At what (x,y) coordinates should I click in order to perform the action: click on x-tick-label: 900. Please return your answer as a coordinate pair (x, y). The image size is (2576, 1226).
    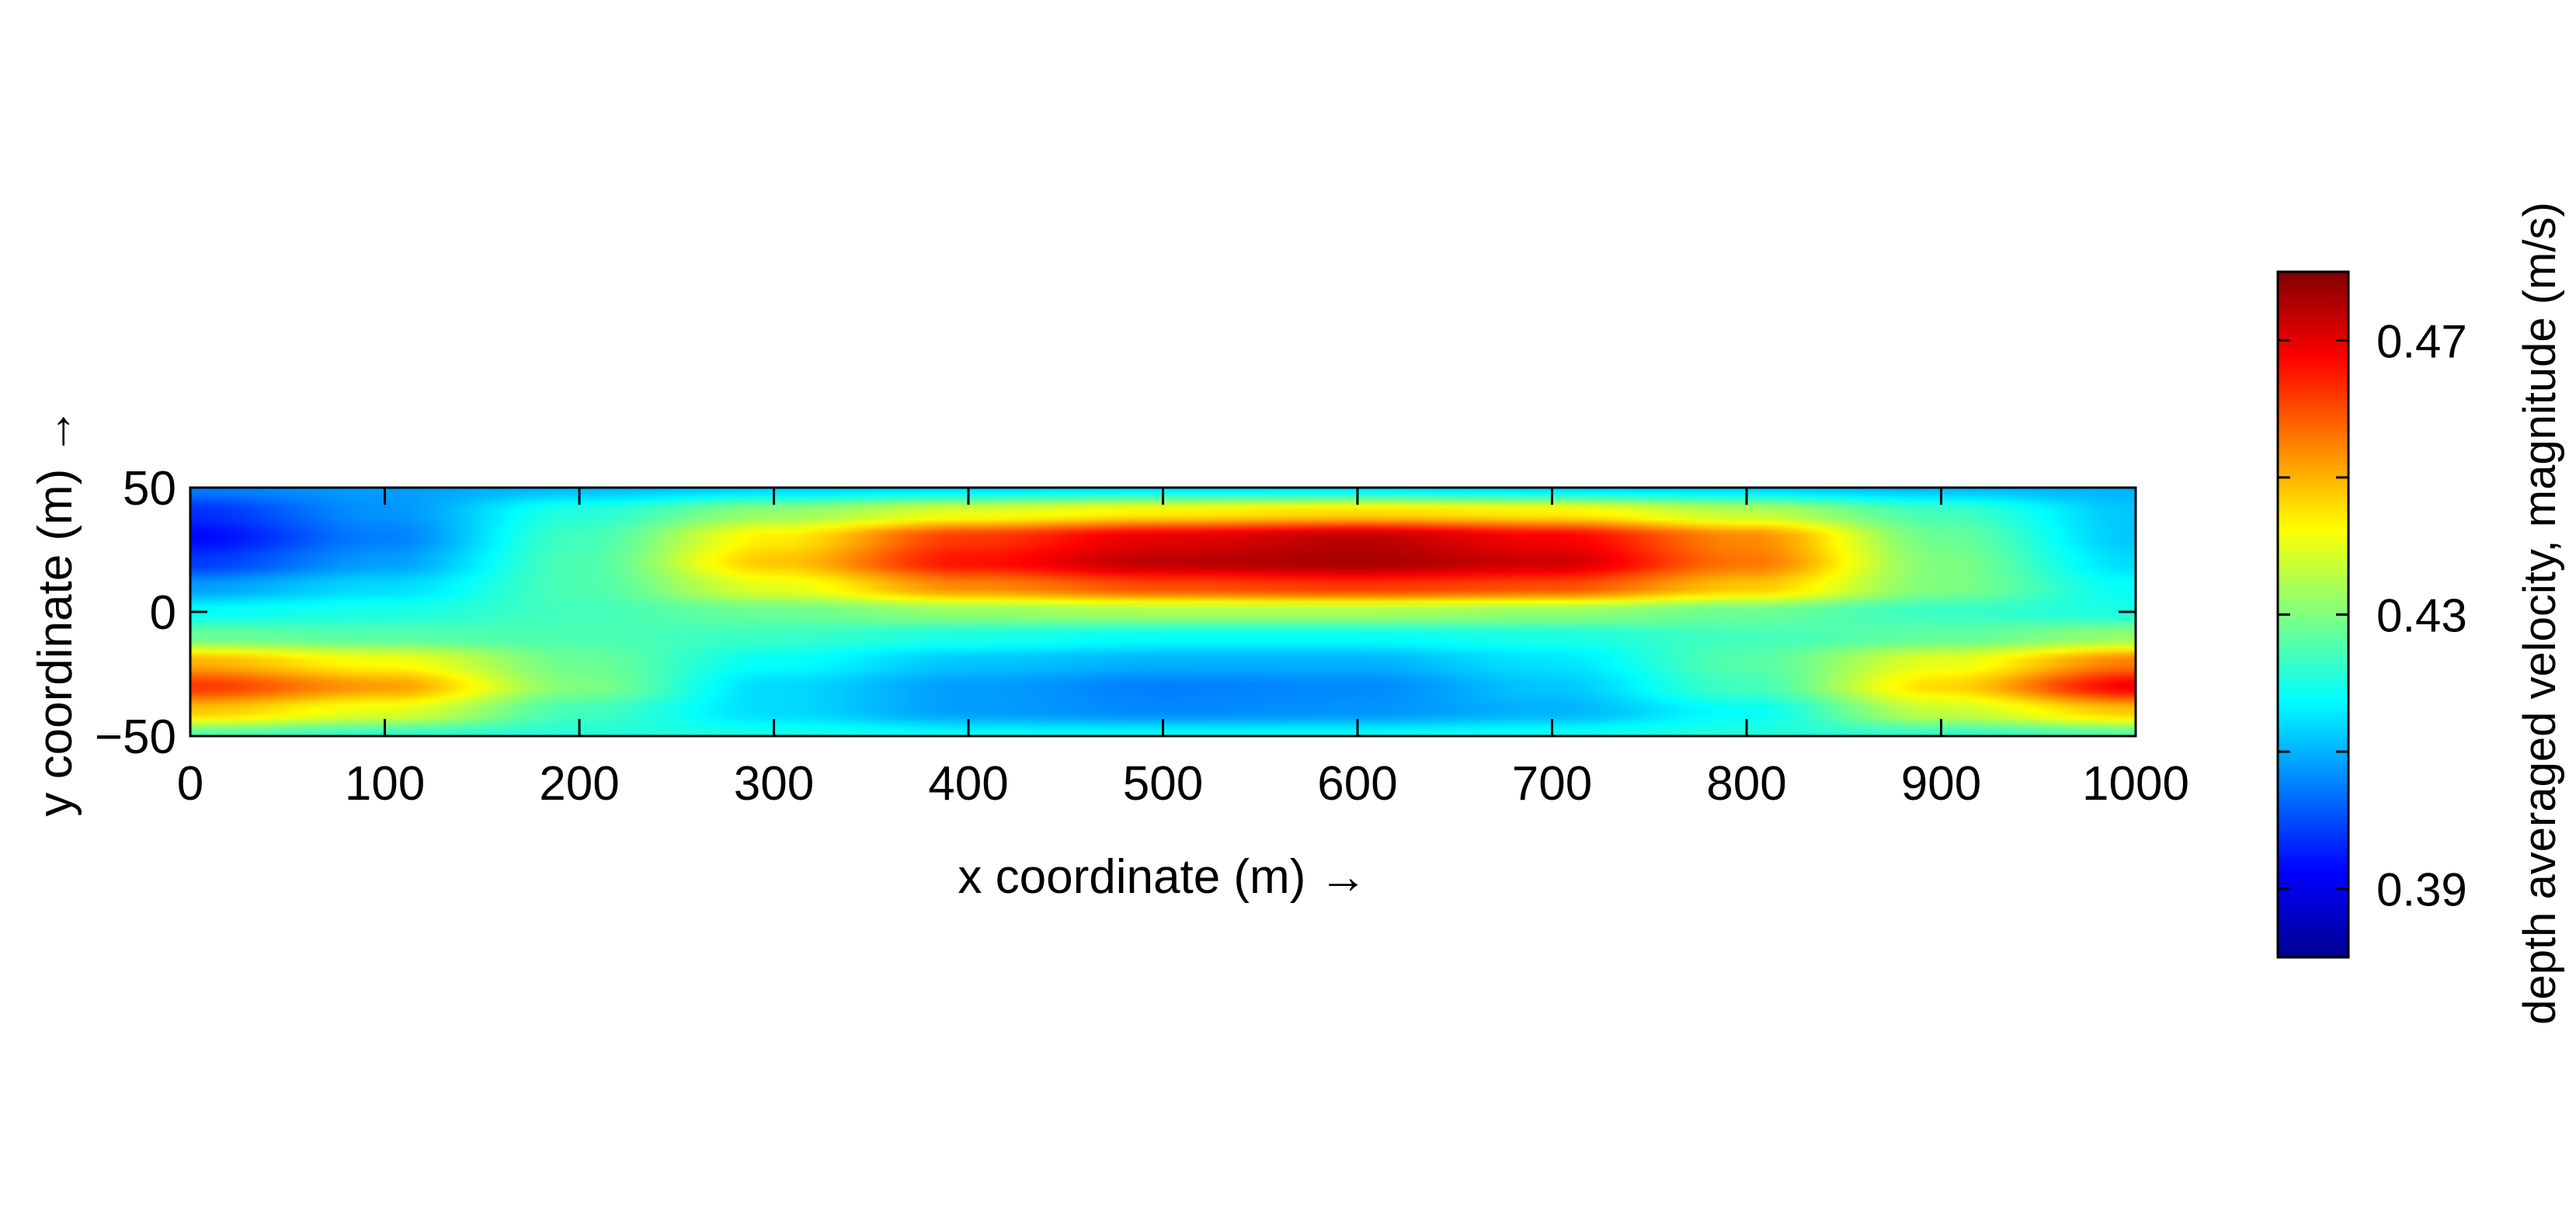
    Looking at the image, I should click on (1941, 784).